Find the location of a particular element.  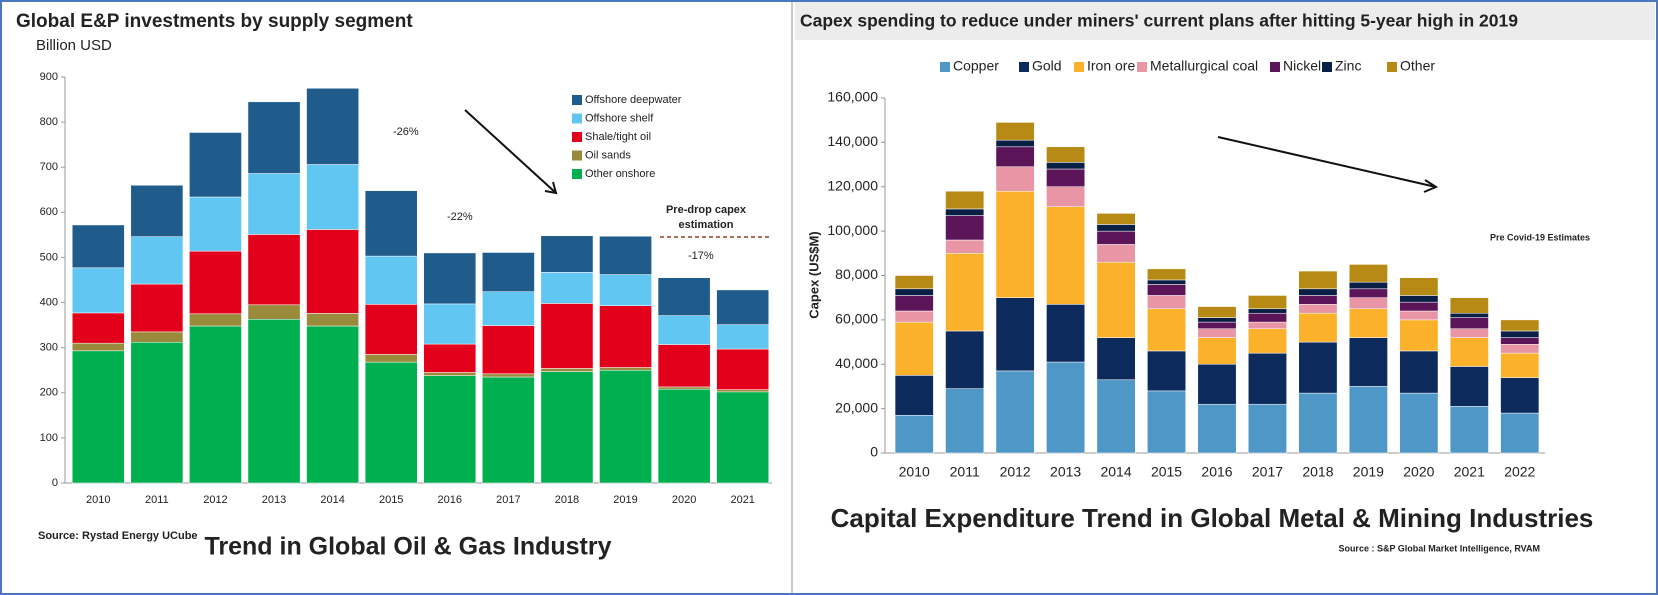

y-tick-label: 500 is located at coordinates (49, 257).